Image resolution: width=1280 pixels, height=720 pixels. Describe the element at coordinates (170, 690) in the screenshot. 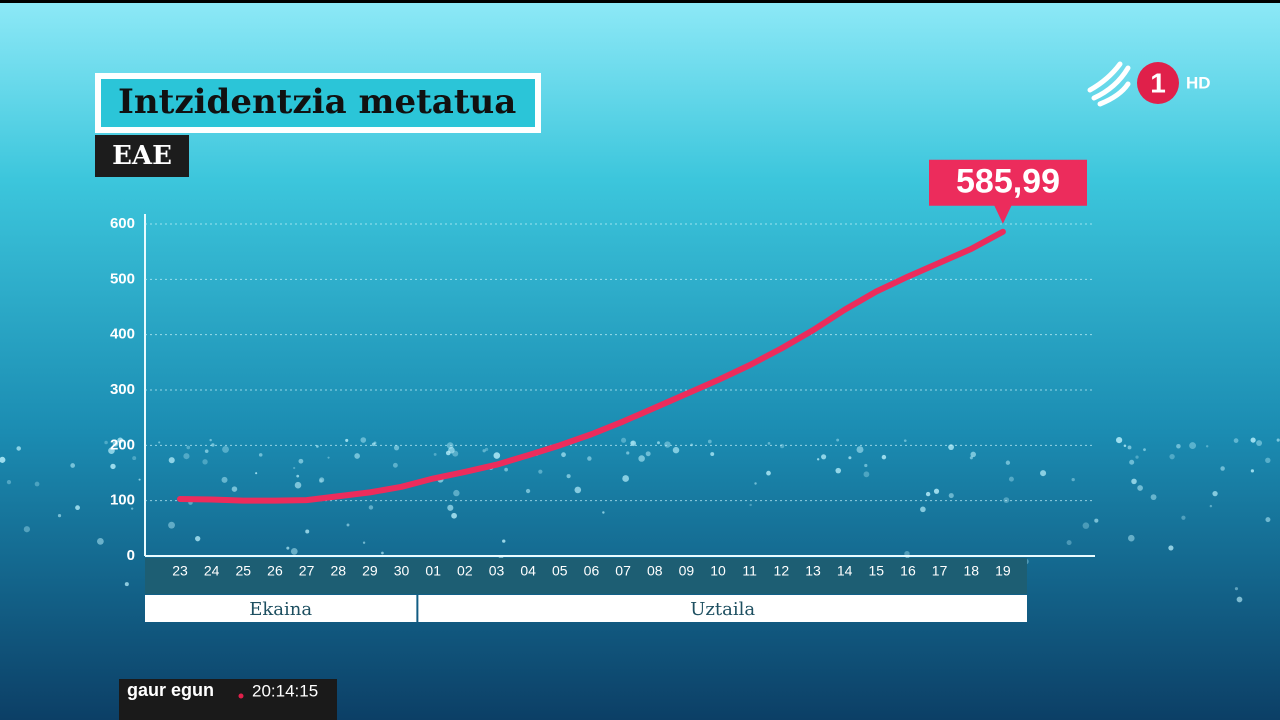

I see `program-name: gaur egun` at that location.